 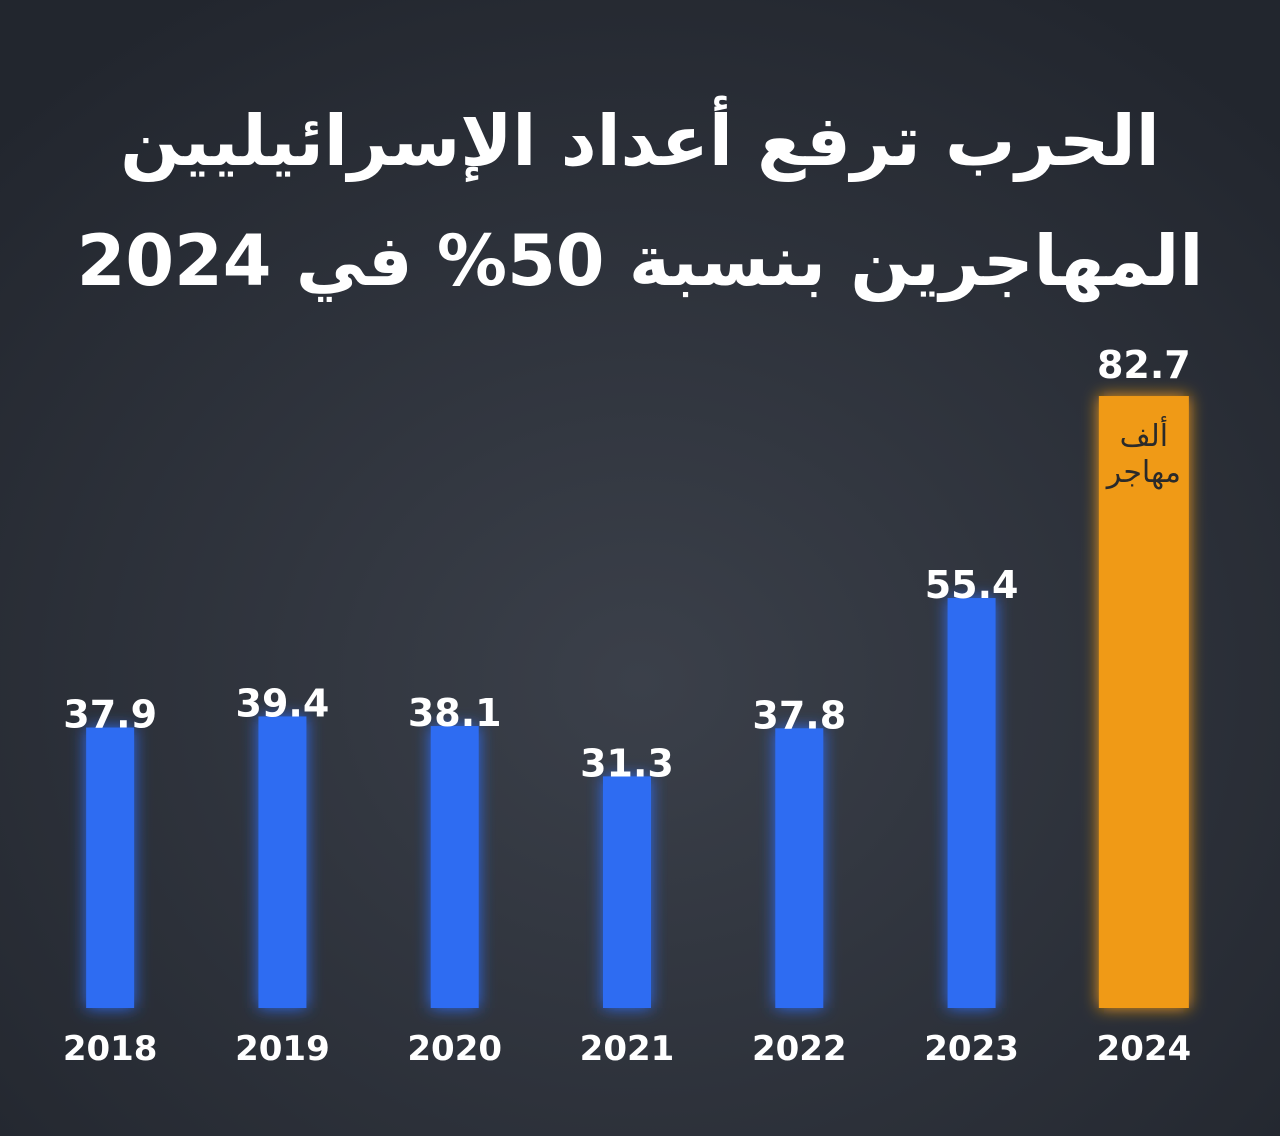 I want to click on value-label: 37.8, so click(x=799, y=715).